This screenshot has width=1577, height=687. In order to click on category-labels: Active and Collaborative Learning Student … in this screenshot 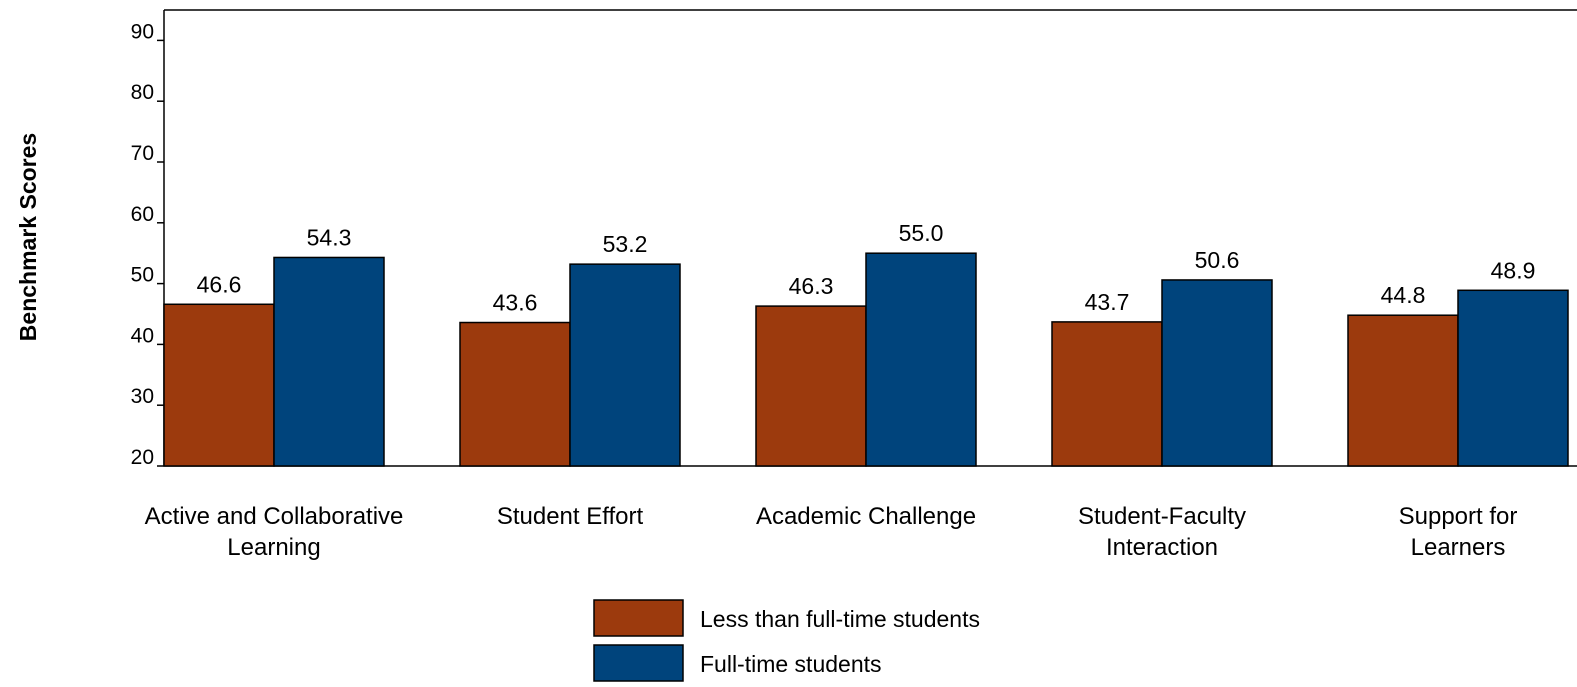, I will do `click(831, 532)`.